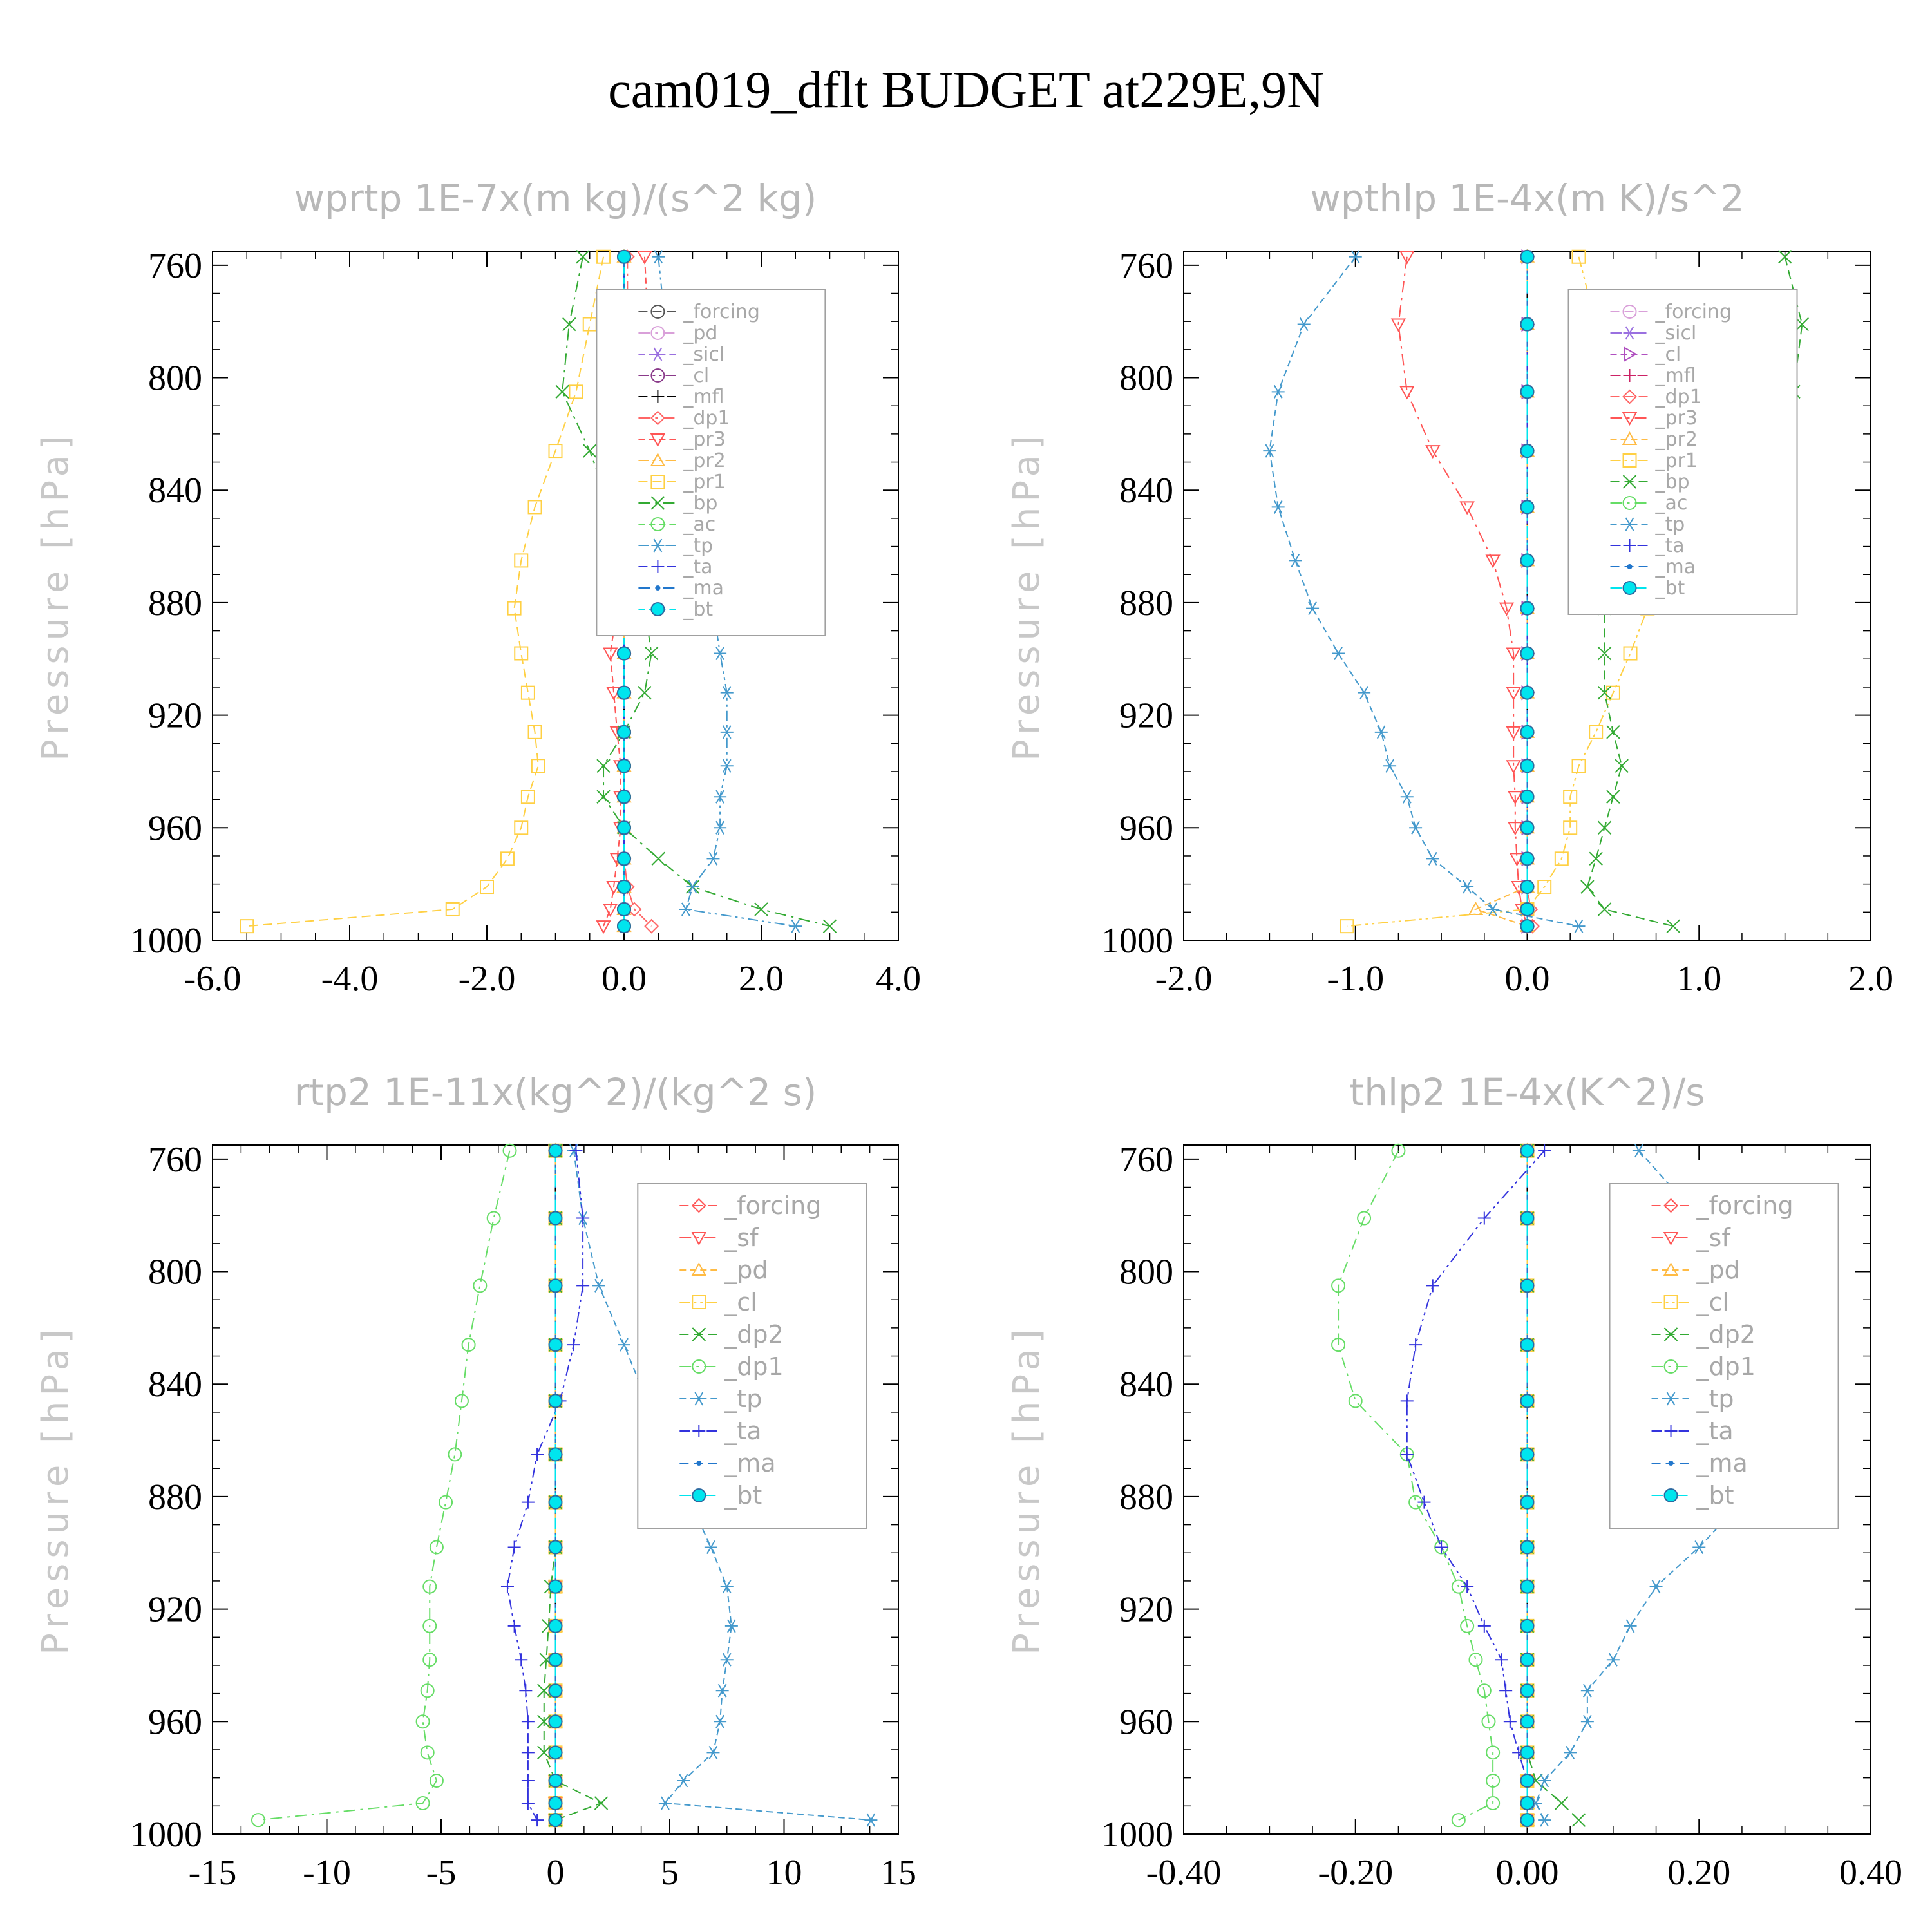 This screenshot has height=1932, width=1932. Describe the element at coordinates (1416, 1485) in the screenshot. I see `series-dp1` at that location.